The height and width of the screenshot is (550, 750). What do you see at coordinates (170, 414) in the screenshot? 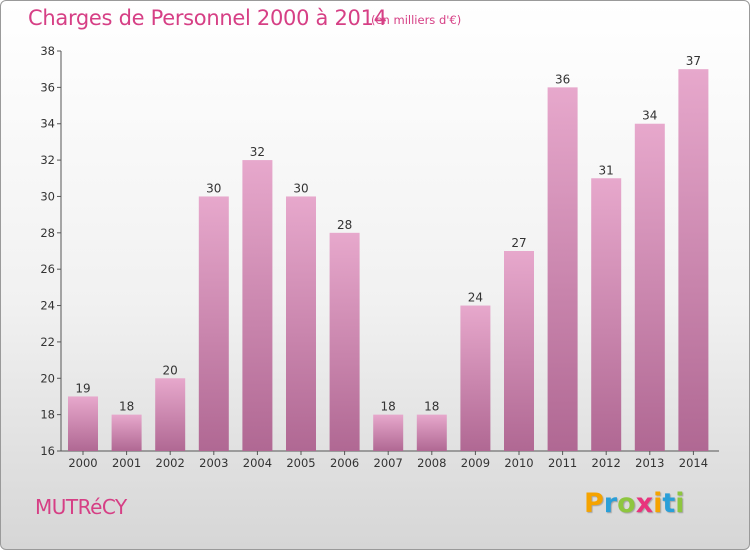
I see `bar-2002` at bounding box center [170, 414].